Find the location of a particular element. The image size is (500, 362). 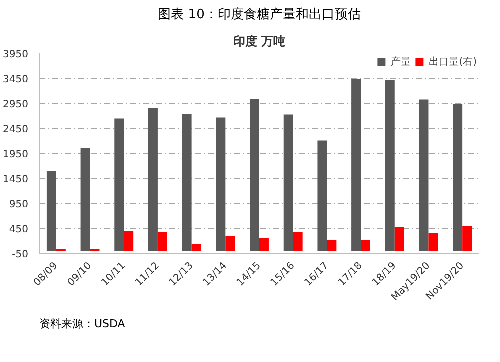

chart-subtitle: 印度 万吨 is located at coordinates (259, 41).